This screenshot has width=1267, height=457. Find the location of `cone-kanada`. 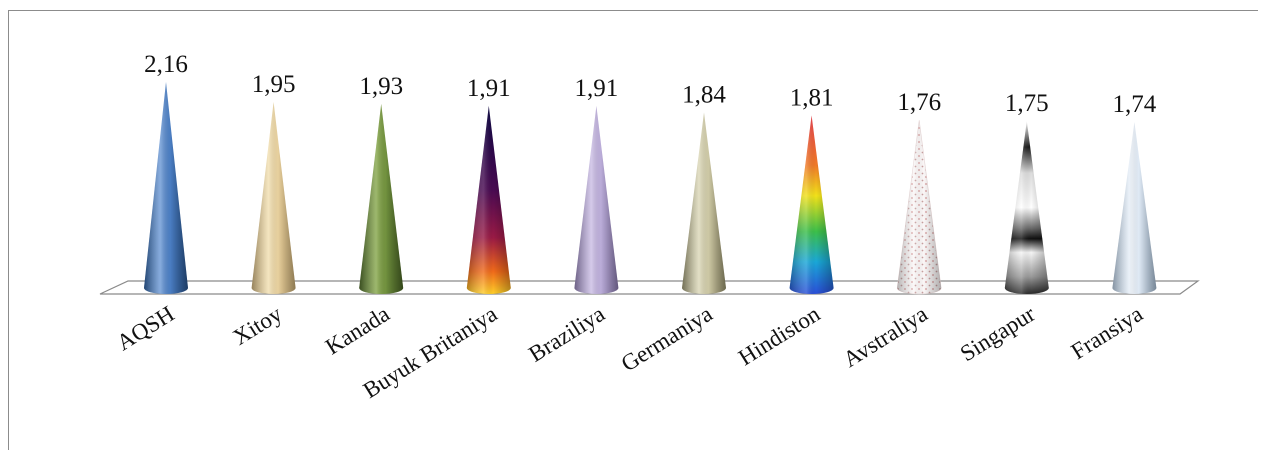

cone-kanada is located at coordinates (381, 199).